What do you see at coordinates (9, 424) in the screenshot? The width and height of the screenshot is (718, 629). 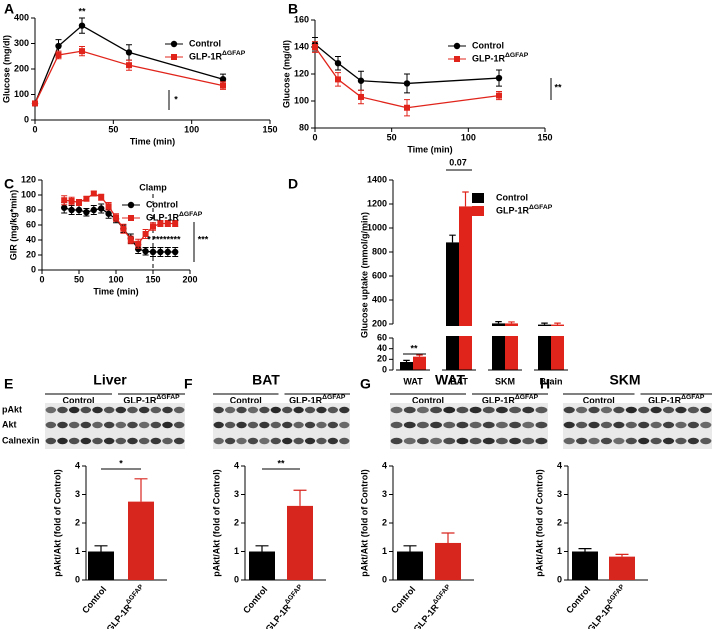 I see `blot-row-label: Akt` at bounding box center [9, 424].